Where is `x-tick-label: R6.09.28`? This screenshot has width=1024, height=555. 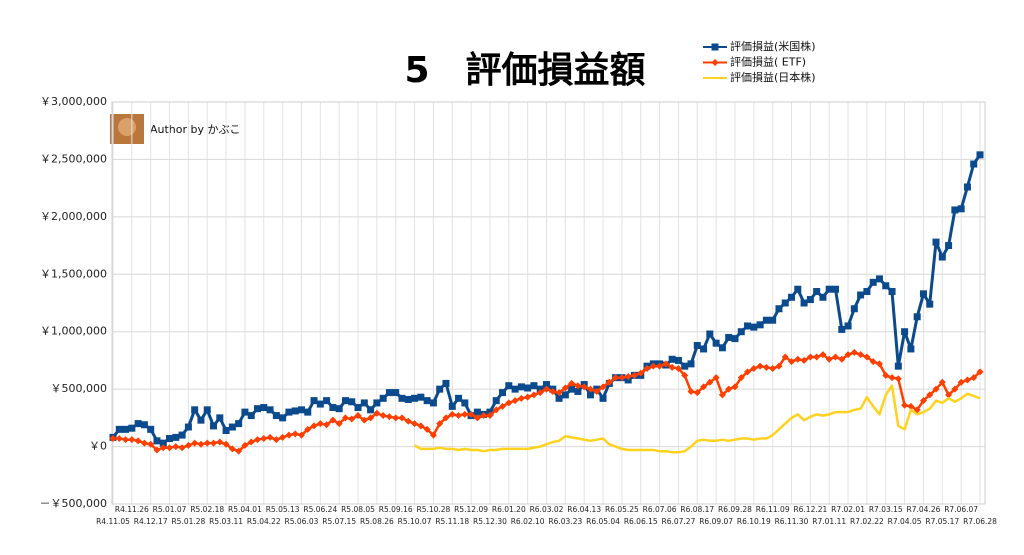
x-tick-label: R6.09.28 is located at coordinates (735, 509).